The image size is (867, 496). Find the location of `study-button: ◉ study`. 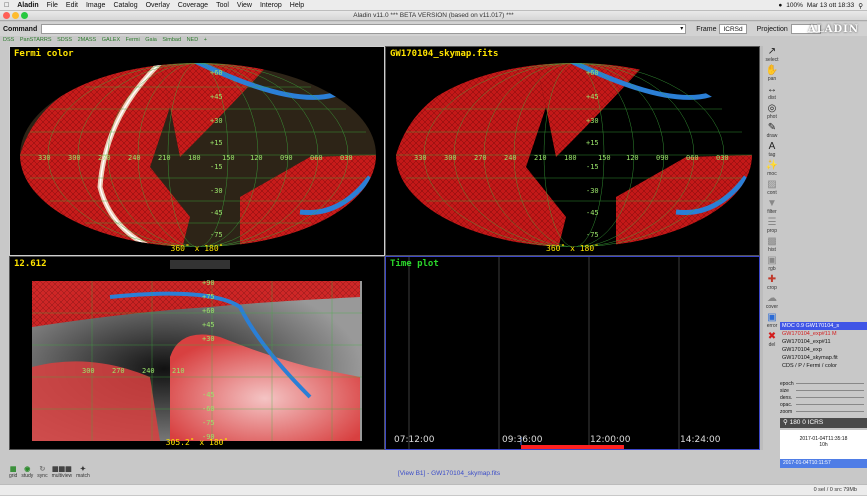

study-button: ◉ study is located at coordinates (27, 473).